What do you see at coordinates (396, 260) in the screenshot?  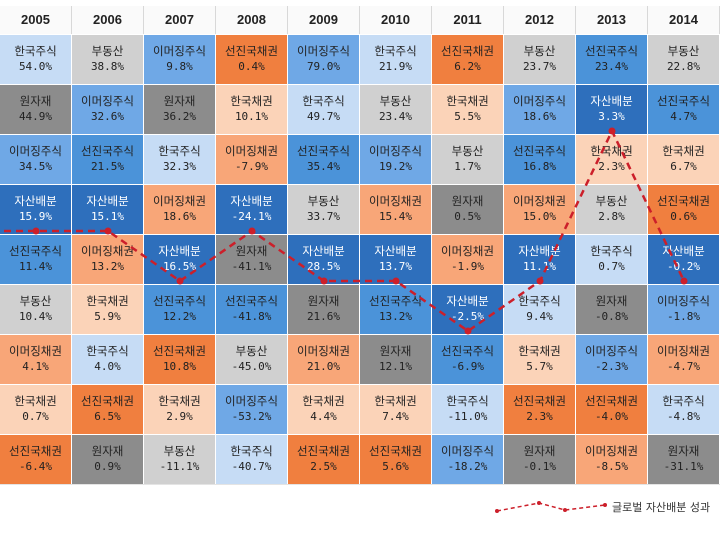 I see `asset-cell: 자산배분 13.7%` at bounding box center [396, 260].